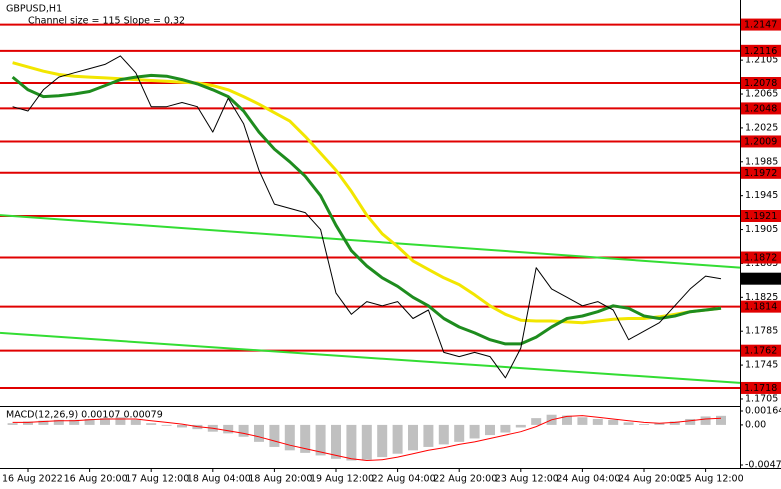 Image resolution: width=781 pixels, height=489 pixels. What do you see at coordinates (761, 60) in the screenshot?
I see `y-tick-label: 1.2105` at bounding box center [761, 60].